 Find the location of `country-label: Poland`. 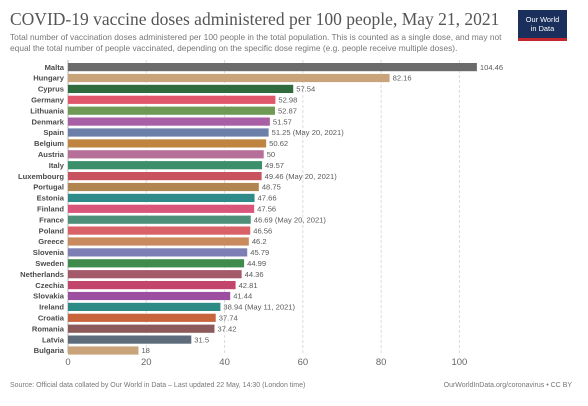

country-label: Poland is located at coordinates (52, 230).